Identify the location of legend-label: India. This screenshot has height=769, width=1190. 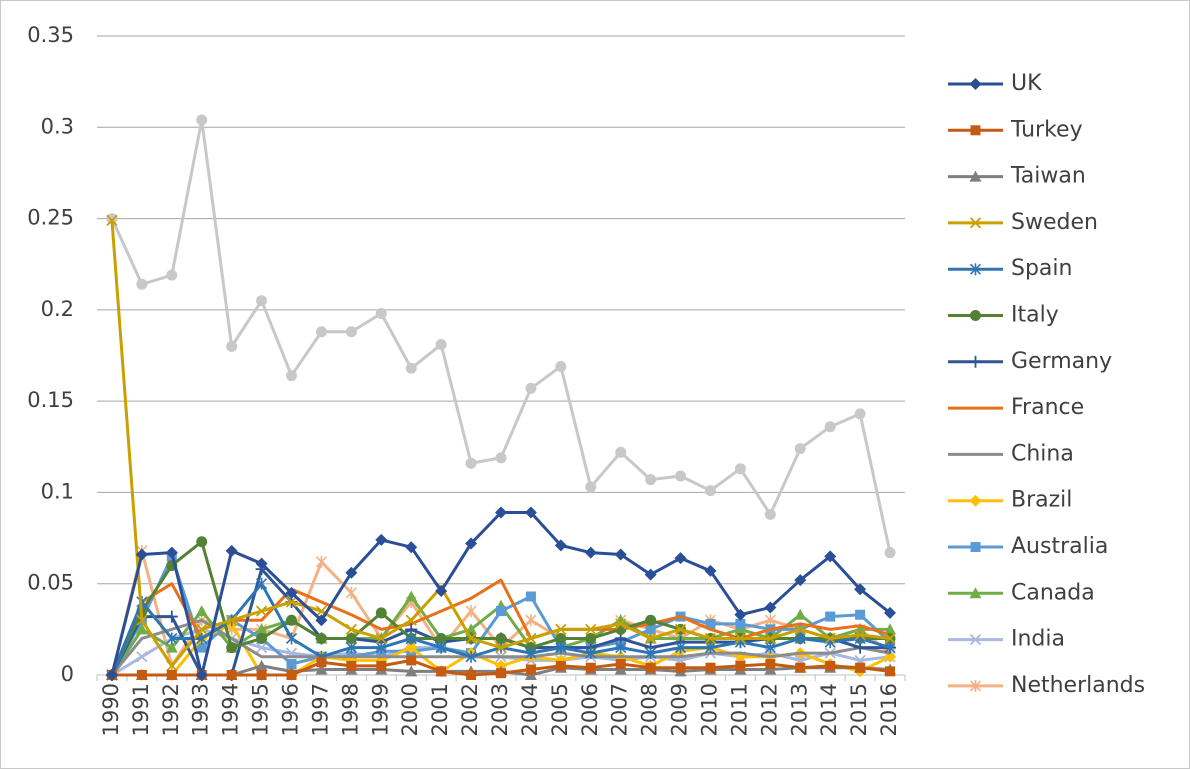
(1038, 639).